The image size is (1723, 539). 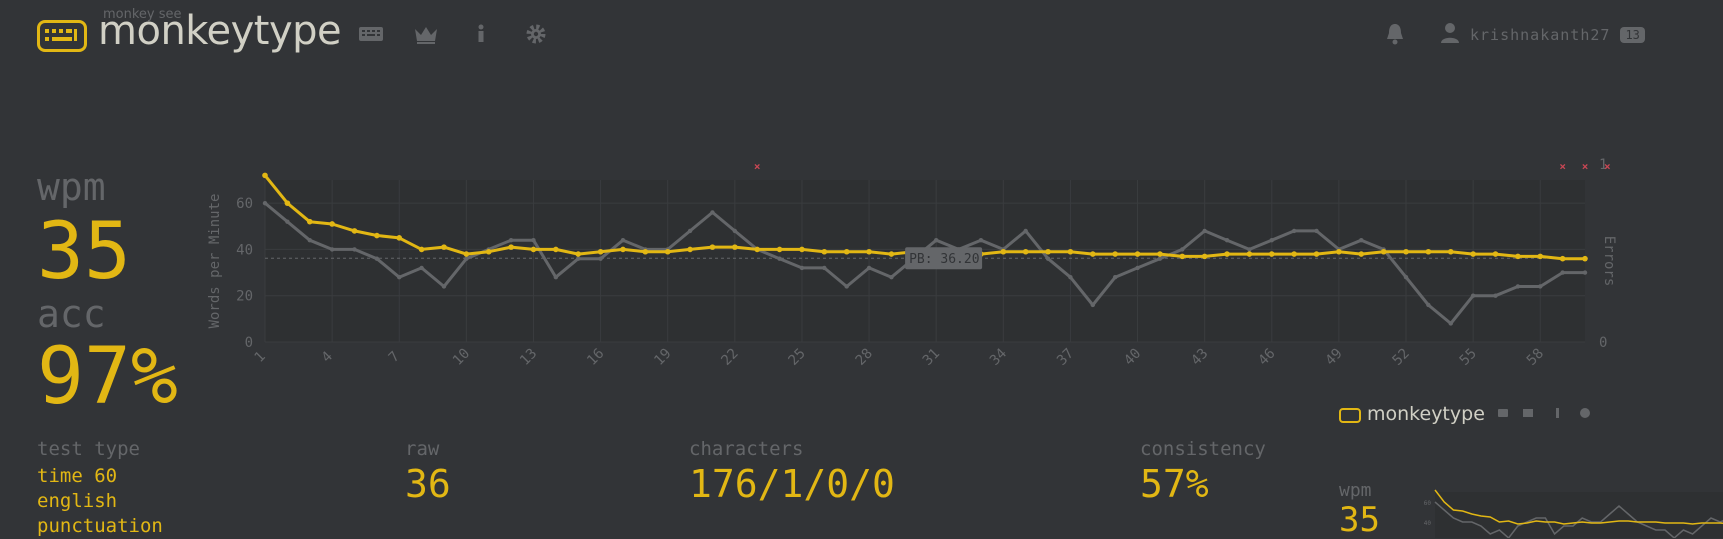 What do you see at coordinates (220, 31) in the screenshot?
I see `brand-name: monkeytype` at bounding box center [220, 31].